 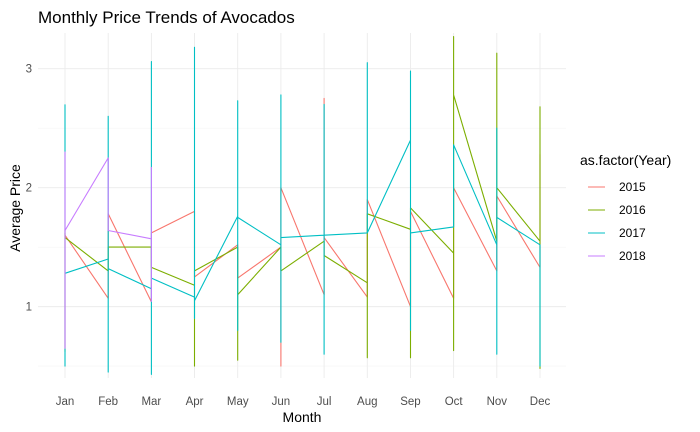 I want to click on legend-label-2016: 2016, so click(x=632, y=210).